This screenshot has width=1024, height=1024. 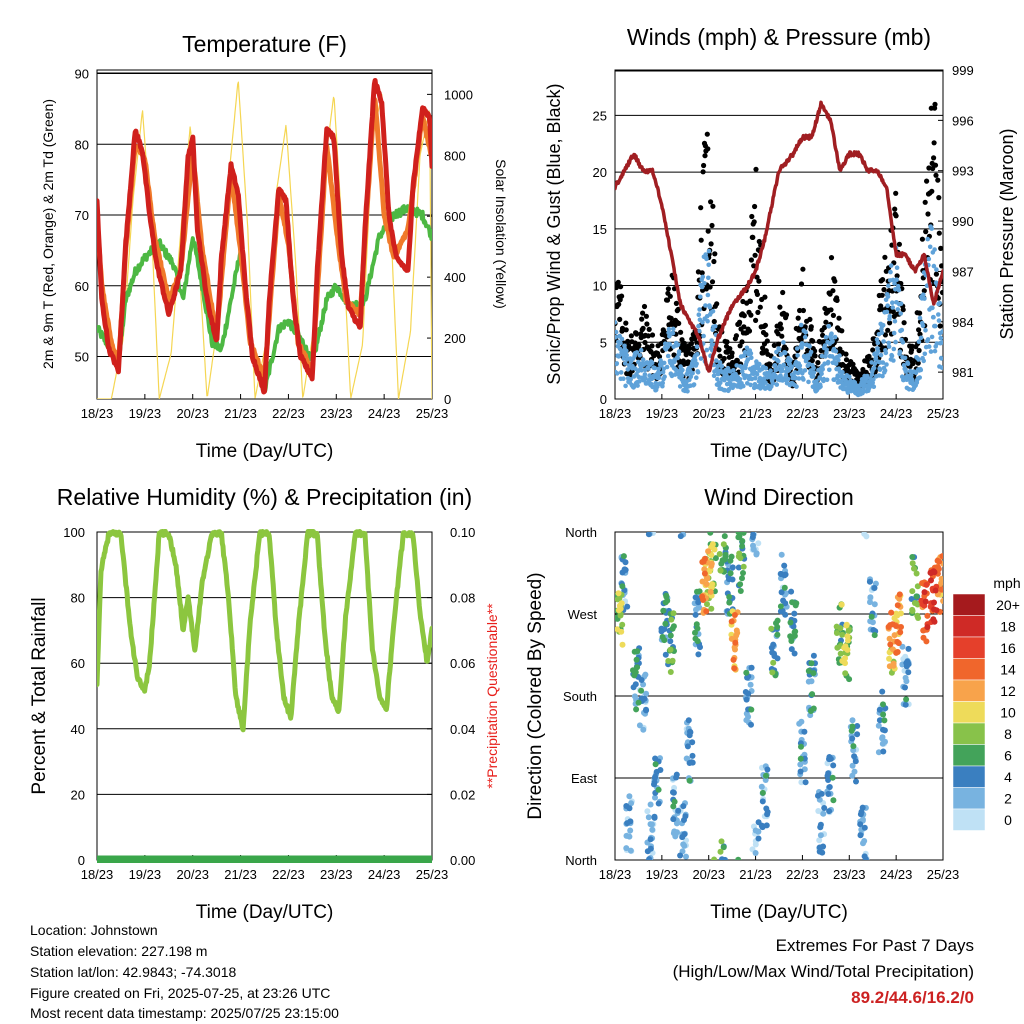 I want to click on direction-y-tick-label: South, so click(x=580, y=696).